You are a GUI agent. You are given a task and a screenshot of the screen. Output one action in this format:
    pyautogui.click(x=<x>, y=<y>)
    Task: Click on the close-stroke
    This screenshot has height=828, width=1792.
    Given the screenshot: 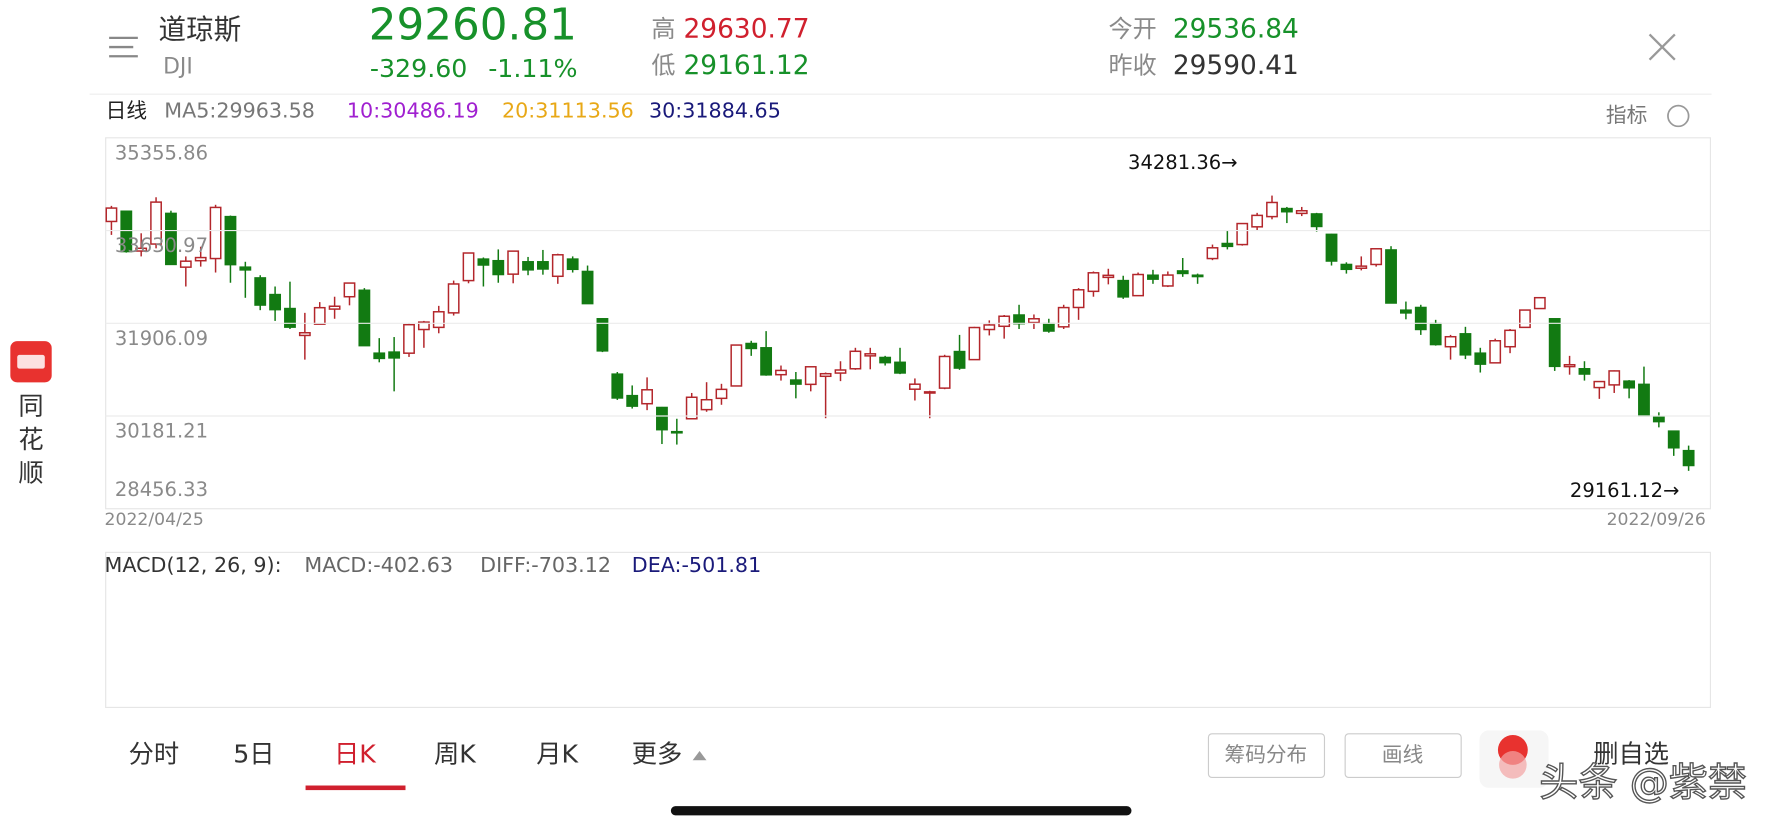 What is the action you would take?
    pyautogui.click(x=1662, y=47)
    